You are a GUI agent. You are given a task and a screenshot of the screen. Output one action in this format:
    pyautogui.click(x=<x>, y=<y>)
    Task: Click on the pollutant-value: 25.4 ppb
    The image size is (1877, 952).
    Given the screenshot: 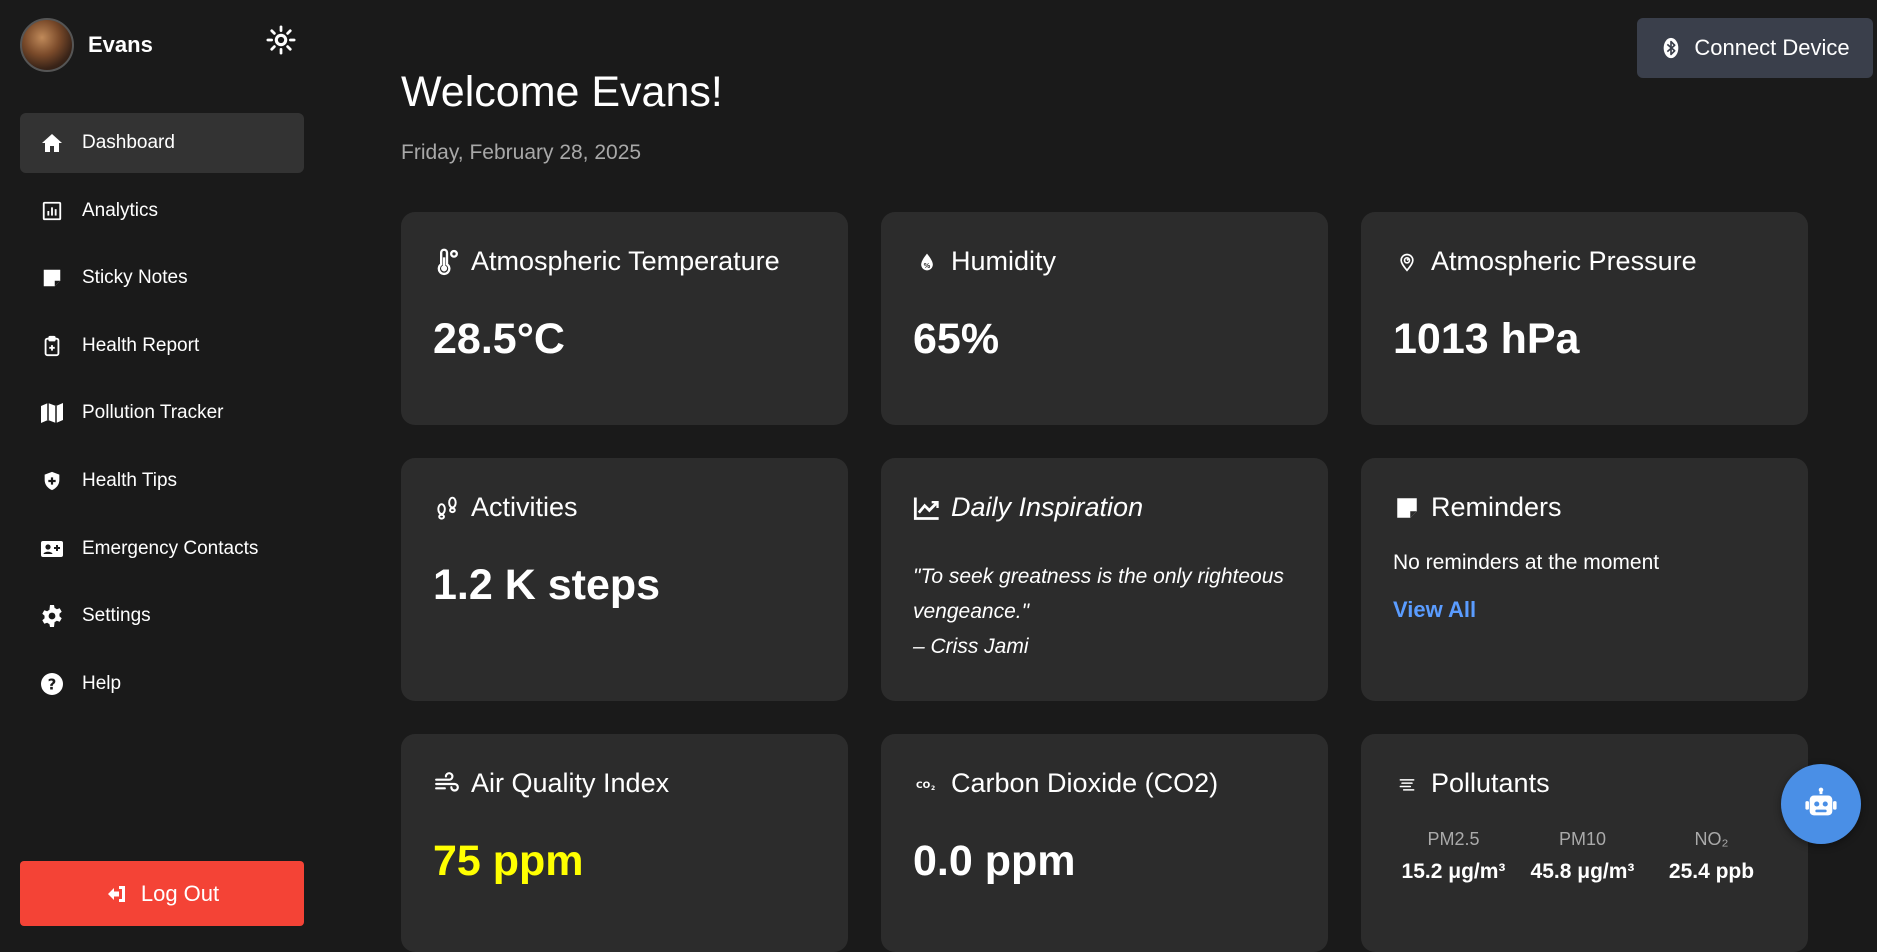 What is the action you would take?
    pyautogui.click(x=1711, y=871)
    